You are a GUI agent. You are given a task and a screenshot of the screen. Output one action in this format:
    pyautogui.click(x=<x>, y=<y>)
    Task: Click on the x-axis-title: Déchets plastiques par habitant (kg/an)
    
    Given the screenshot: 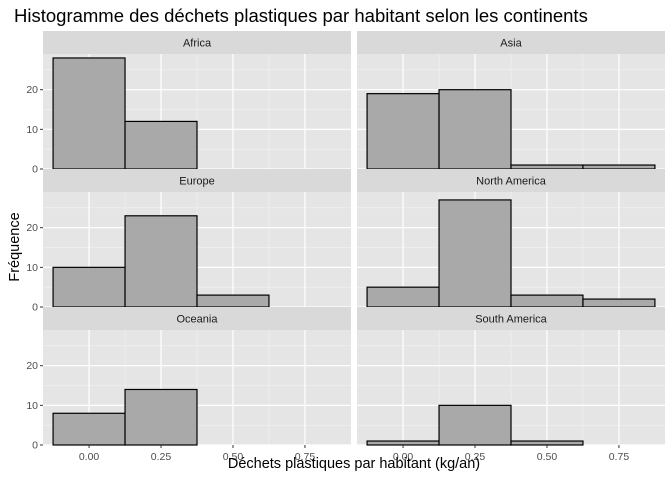 What is the action you would take?
    pyautogui.click(x=354, y=464)
    